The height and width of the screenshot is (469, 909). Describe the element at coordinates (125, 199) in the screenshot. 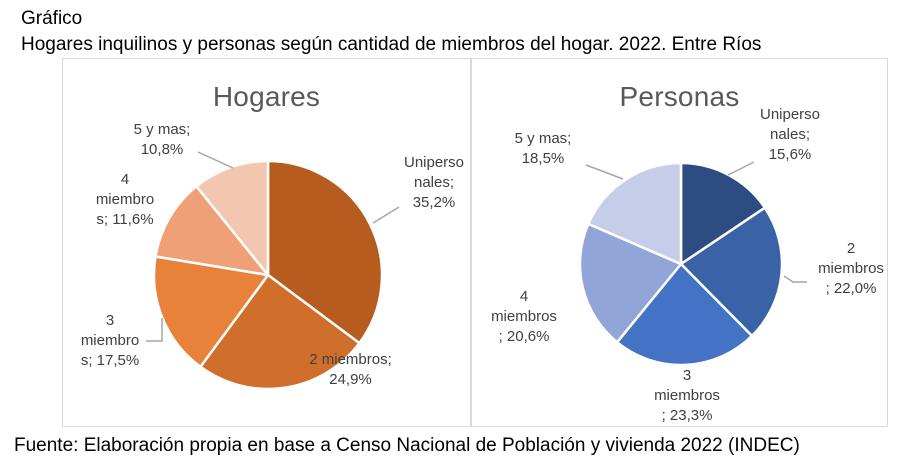

I see `hogares-label-4miembros: 4 miembro s; 11,6%` at that location.